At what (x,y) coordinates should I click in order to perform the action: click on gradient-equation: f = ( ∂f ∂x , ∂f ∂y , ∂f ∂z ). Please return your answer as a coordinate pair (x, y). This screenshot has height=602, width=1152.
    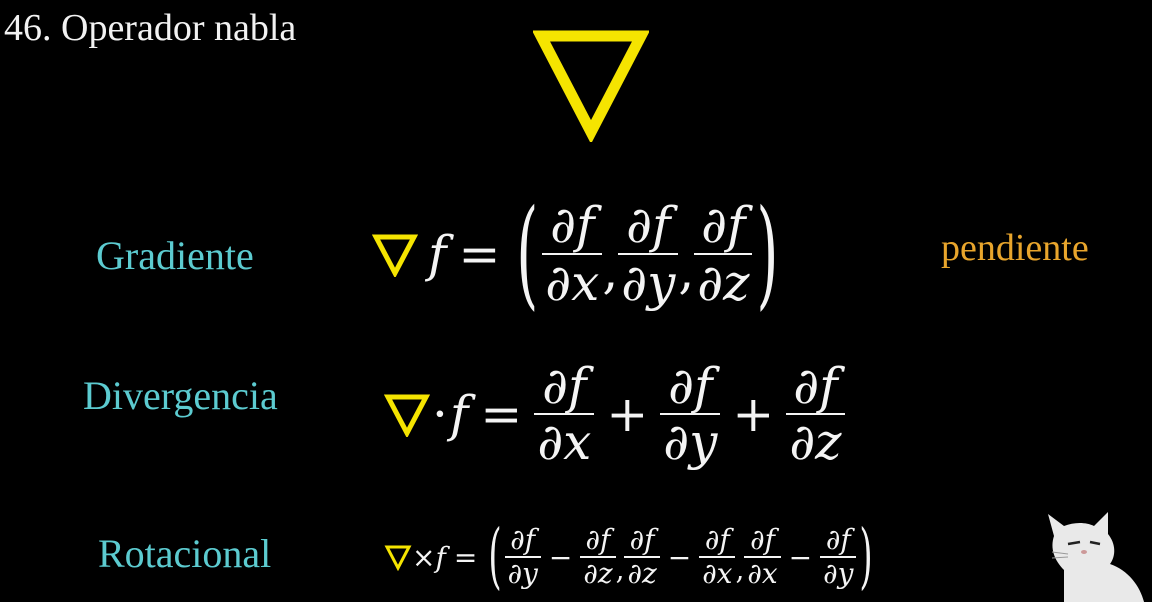
    Looking at the image, I should click on (577, 254).